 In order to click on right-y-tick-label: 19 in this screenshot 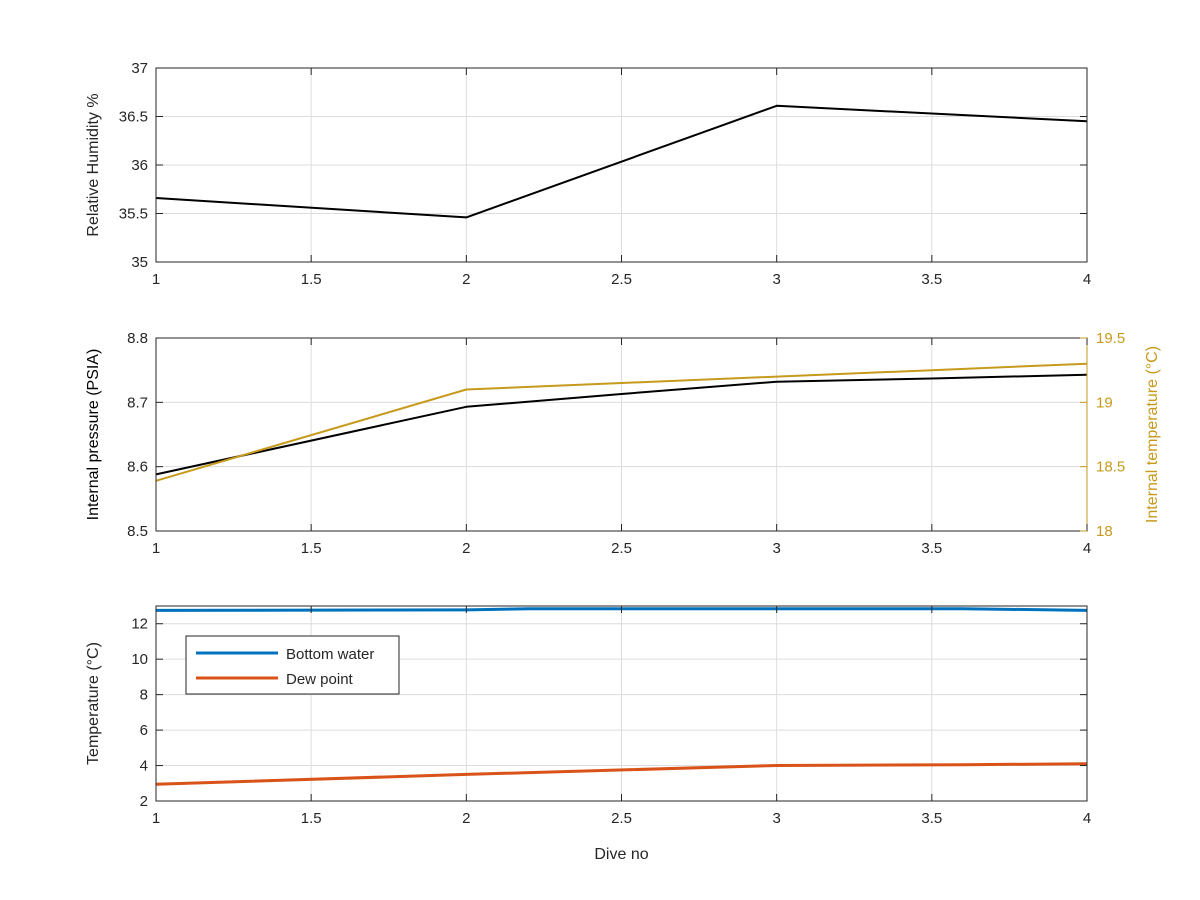, I will do `click(1104, 402)`.